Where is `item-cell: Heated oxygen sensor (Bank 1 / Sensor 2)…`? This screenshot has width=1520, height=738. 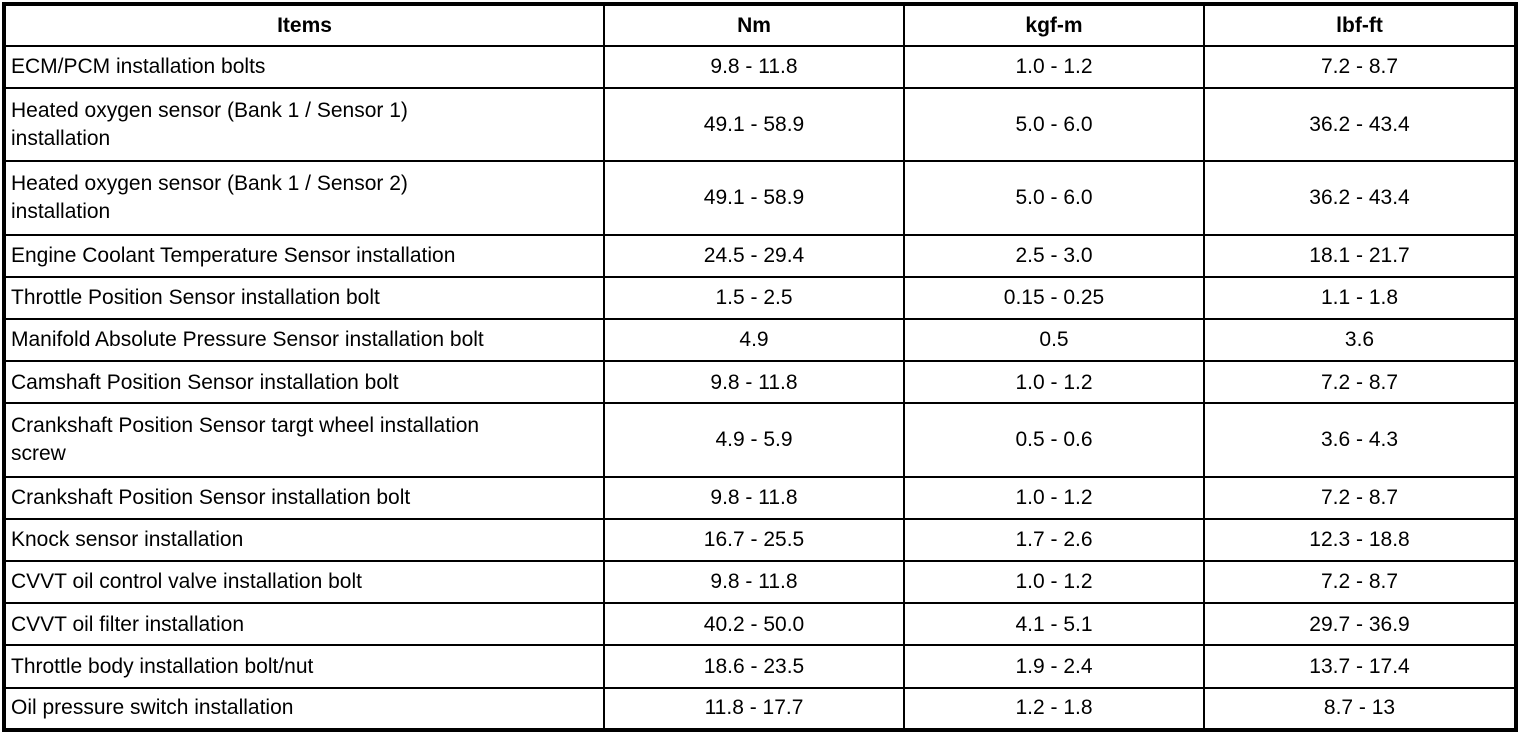
item-cell: Heated oxygen sensor (Bank 1 / Sensor 2)… is located at coordinates (304, 198).